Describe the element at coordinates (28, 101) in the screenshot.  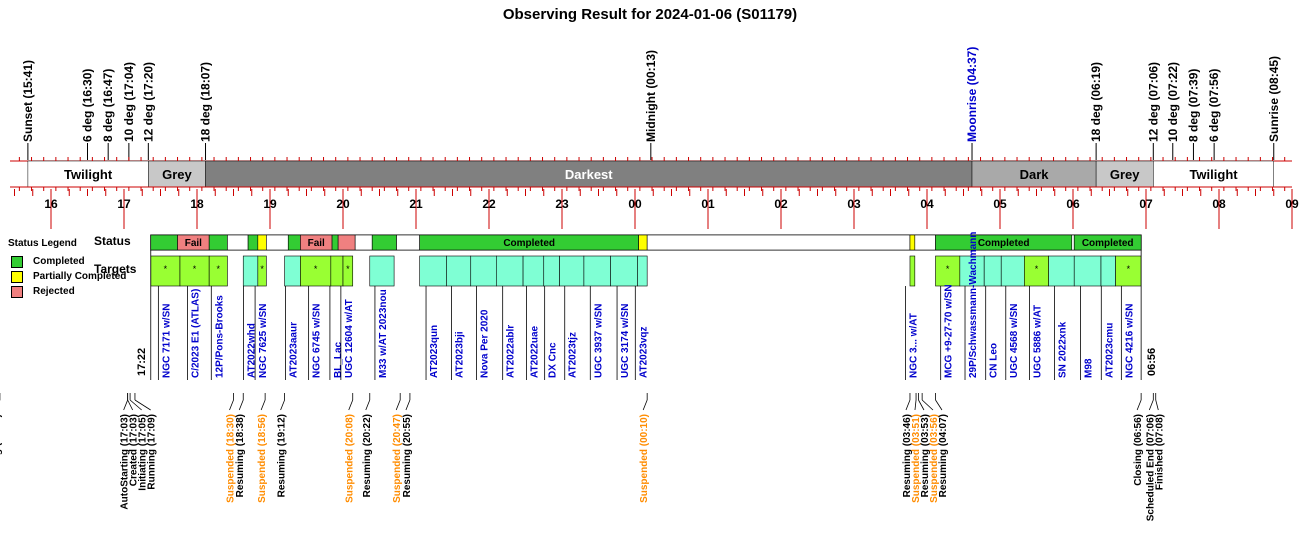
I see `top-event-label-sunset-15-41: Sunset (15:41)` at that location.